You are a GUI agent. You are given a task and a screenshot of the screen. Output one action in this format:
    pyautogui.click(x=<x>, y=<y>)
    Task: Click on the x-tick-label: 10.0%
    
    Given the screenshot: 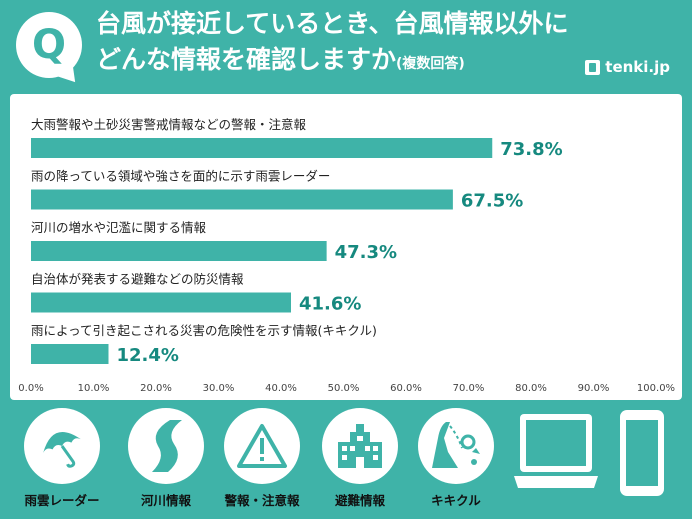 What is the action you would take?
    pyautogui.click(x=94, y=388)
    